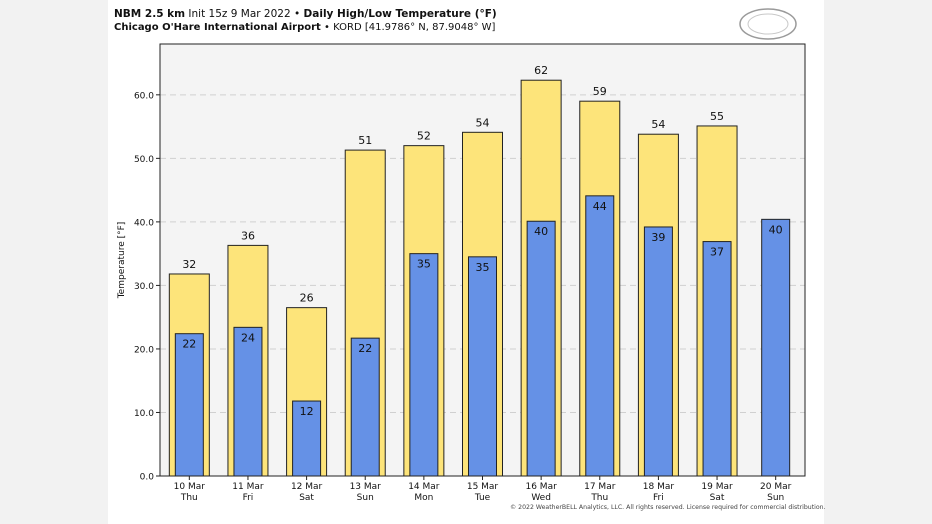 This screenshot has width=932, height=524. What do you see at coordinates (541, 70) in the screenshot?
I see `high-value-label: 62` at bounding box center [541, 70].